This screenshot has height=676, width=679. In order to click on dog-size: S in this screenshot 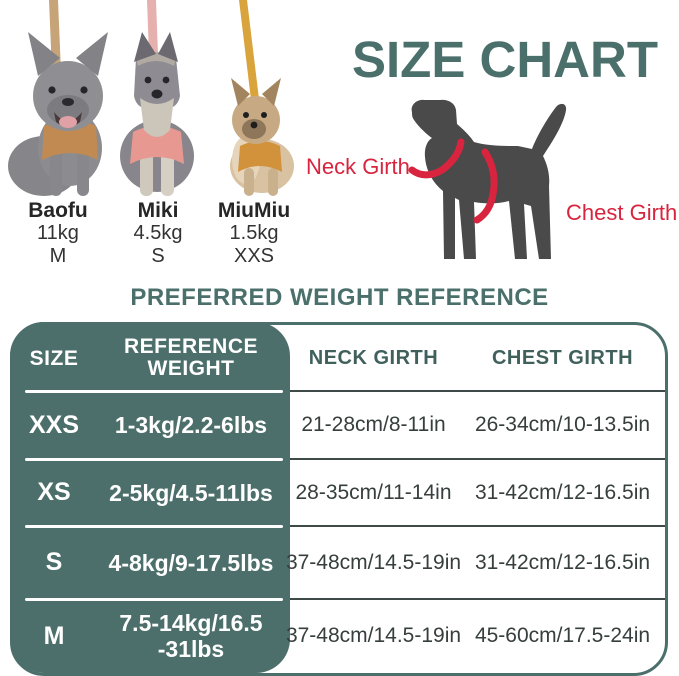, I will do `click(158, 256)`.